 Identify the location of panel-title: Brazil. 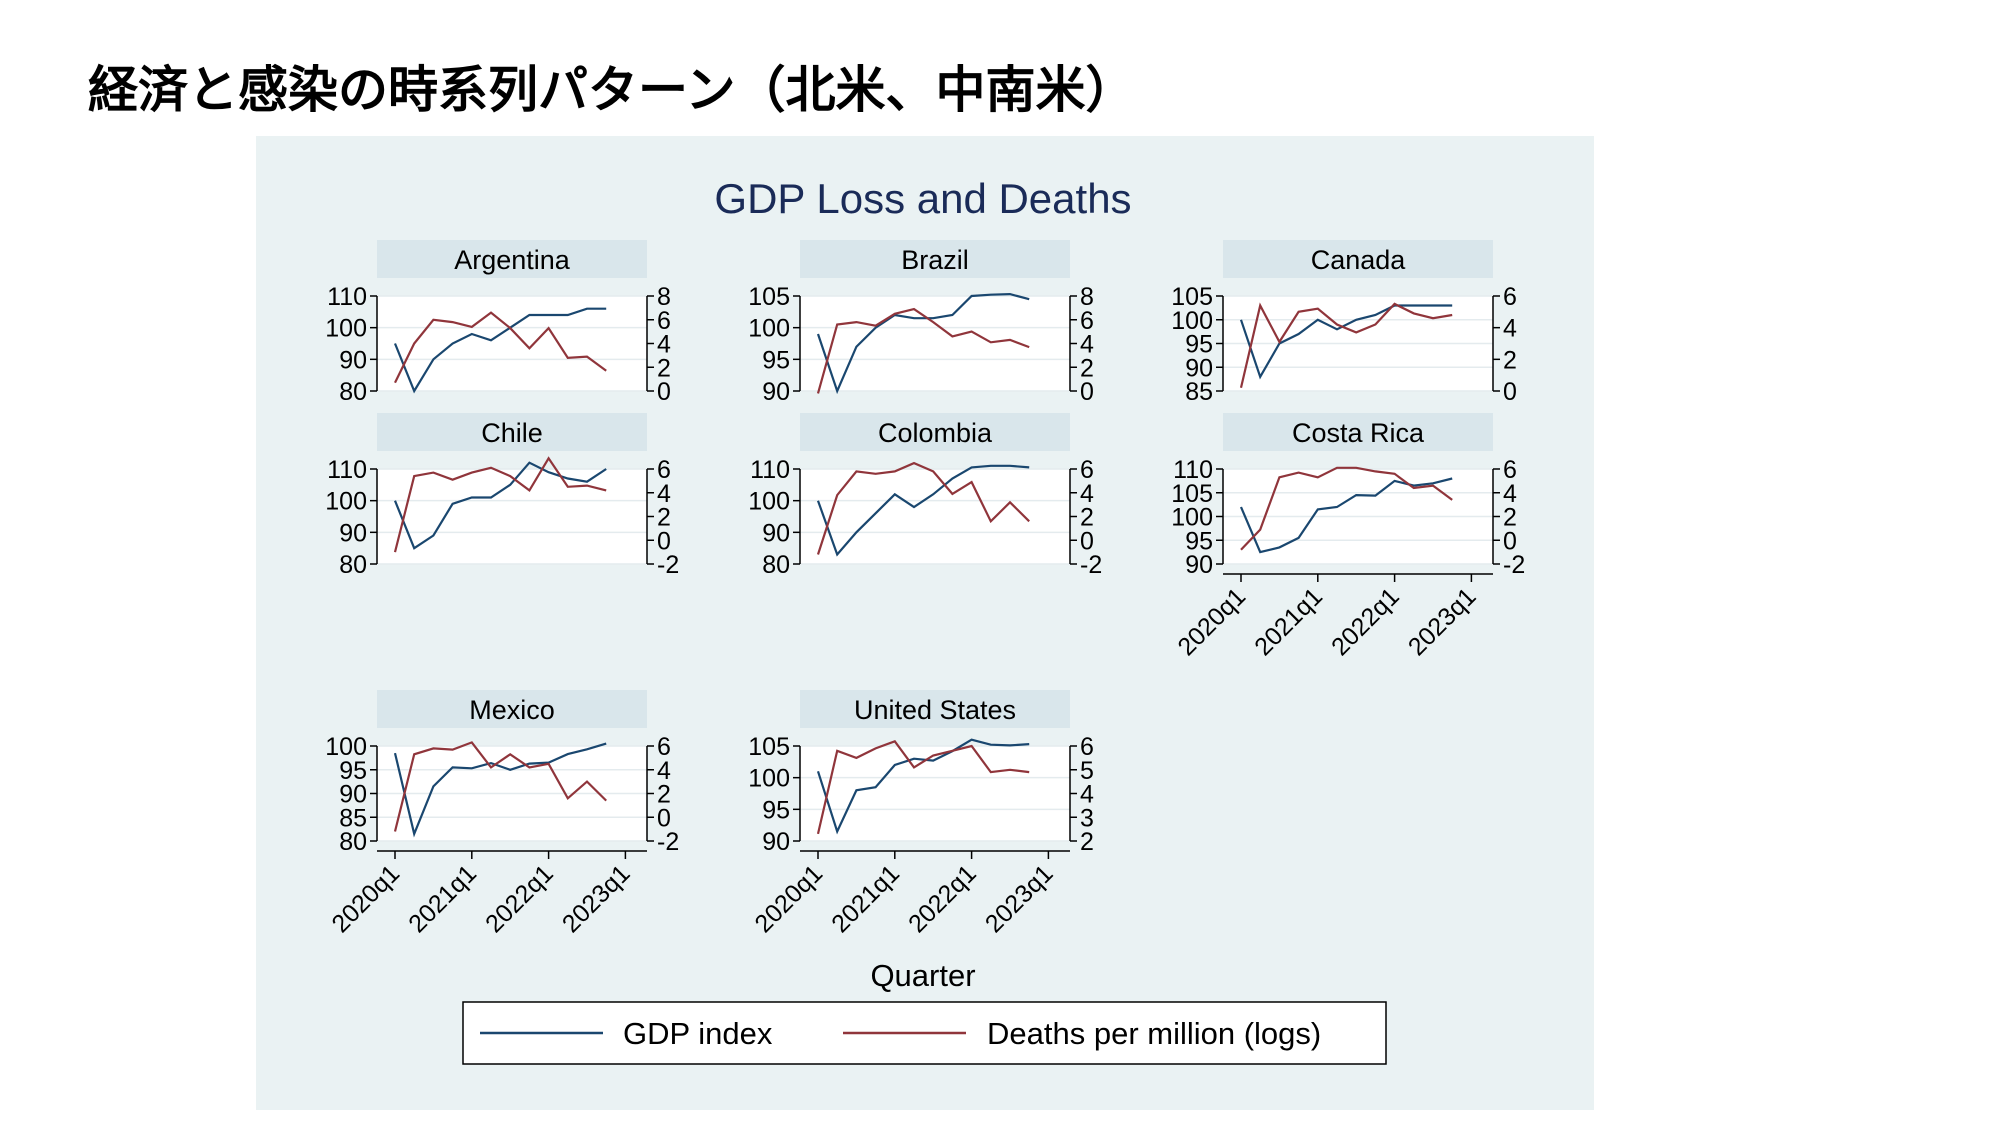
(935, 260).